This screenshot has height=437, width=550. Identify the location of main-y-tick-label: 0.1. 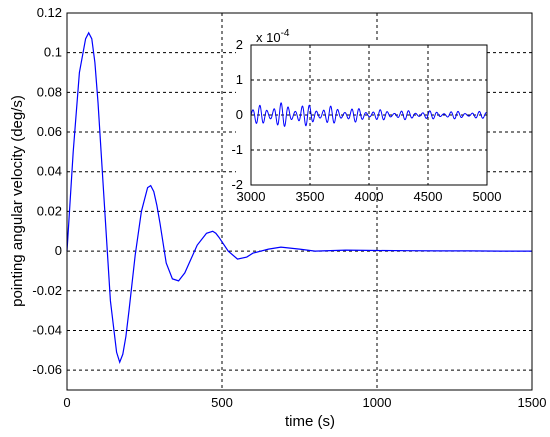
(53, 52).